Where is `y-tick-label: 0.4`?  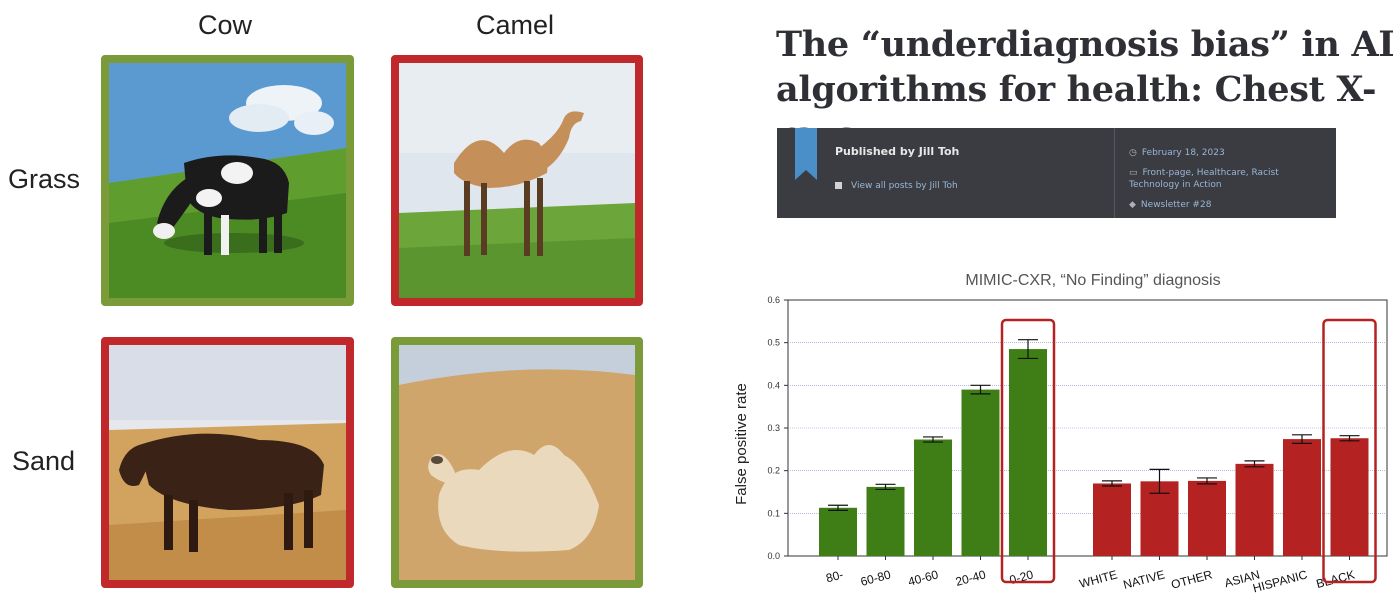
y-tick-label: 0.4 is located at coordinates (773, 385).